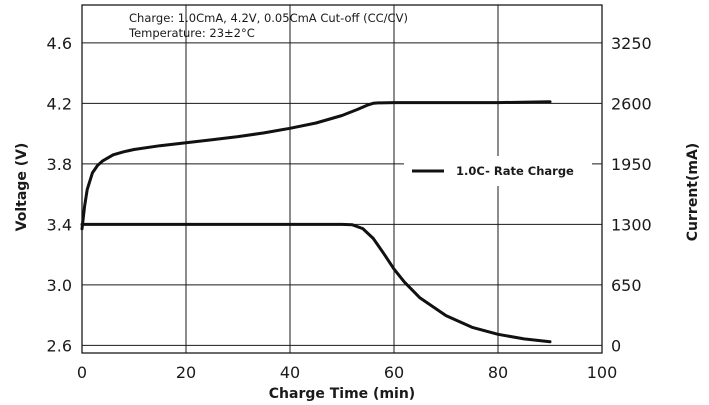 The width and height of the screenshot is (709, 405). Describe the element at coordinates (186, 372) in the screenshot. I see `x-tick-label-1: 20` at that location.